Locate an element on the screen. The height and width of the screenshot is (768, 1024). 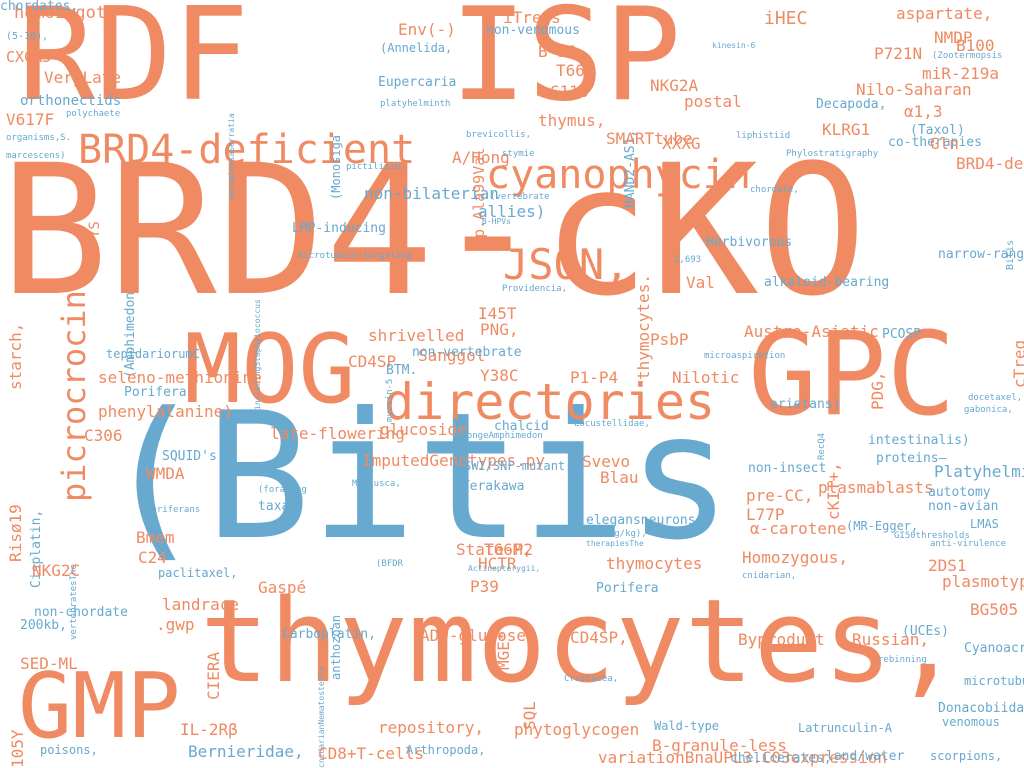
word-cloud-term: LMAS is located at coordinates (984, 524).